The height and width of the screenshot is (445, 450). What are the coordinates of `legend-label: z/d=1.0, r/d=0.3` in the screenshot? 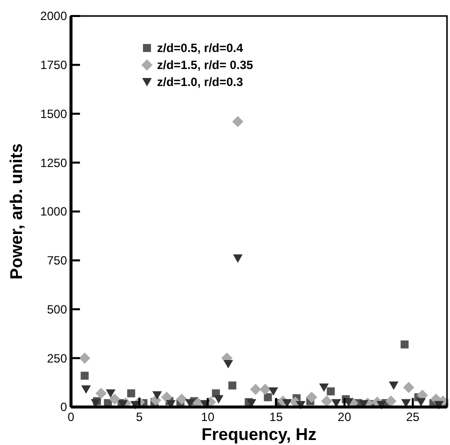 It's located at (200, 82).